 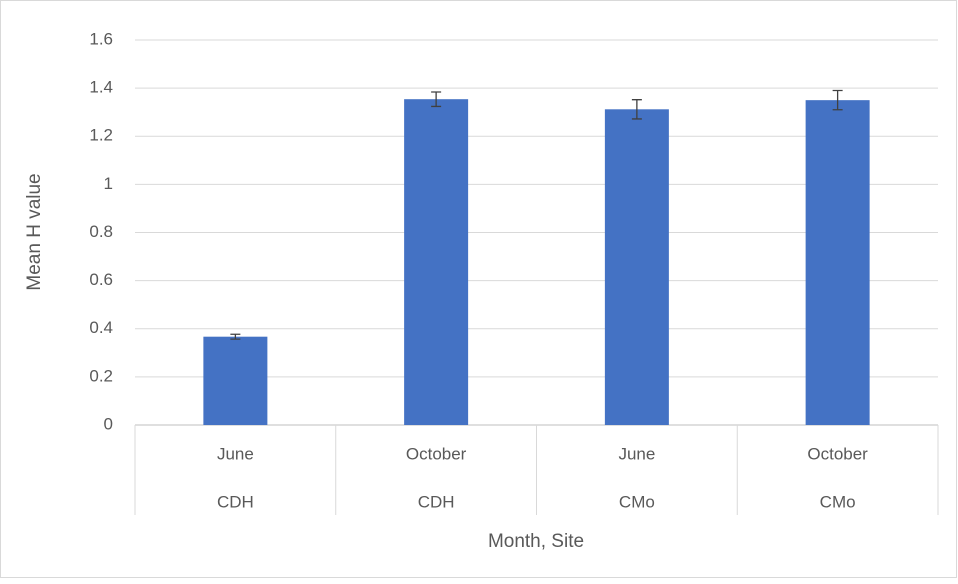 I want to click on y-tick-label: 0, so click(x=108, y=423).